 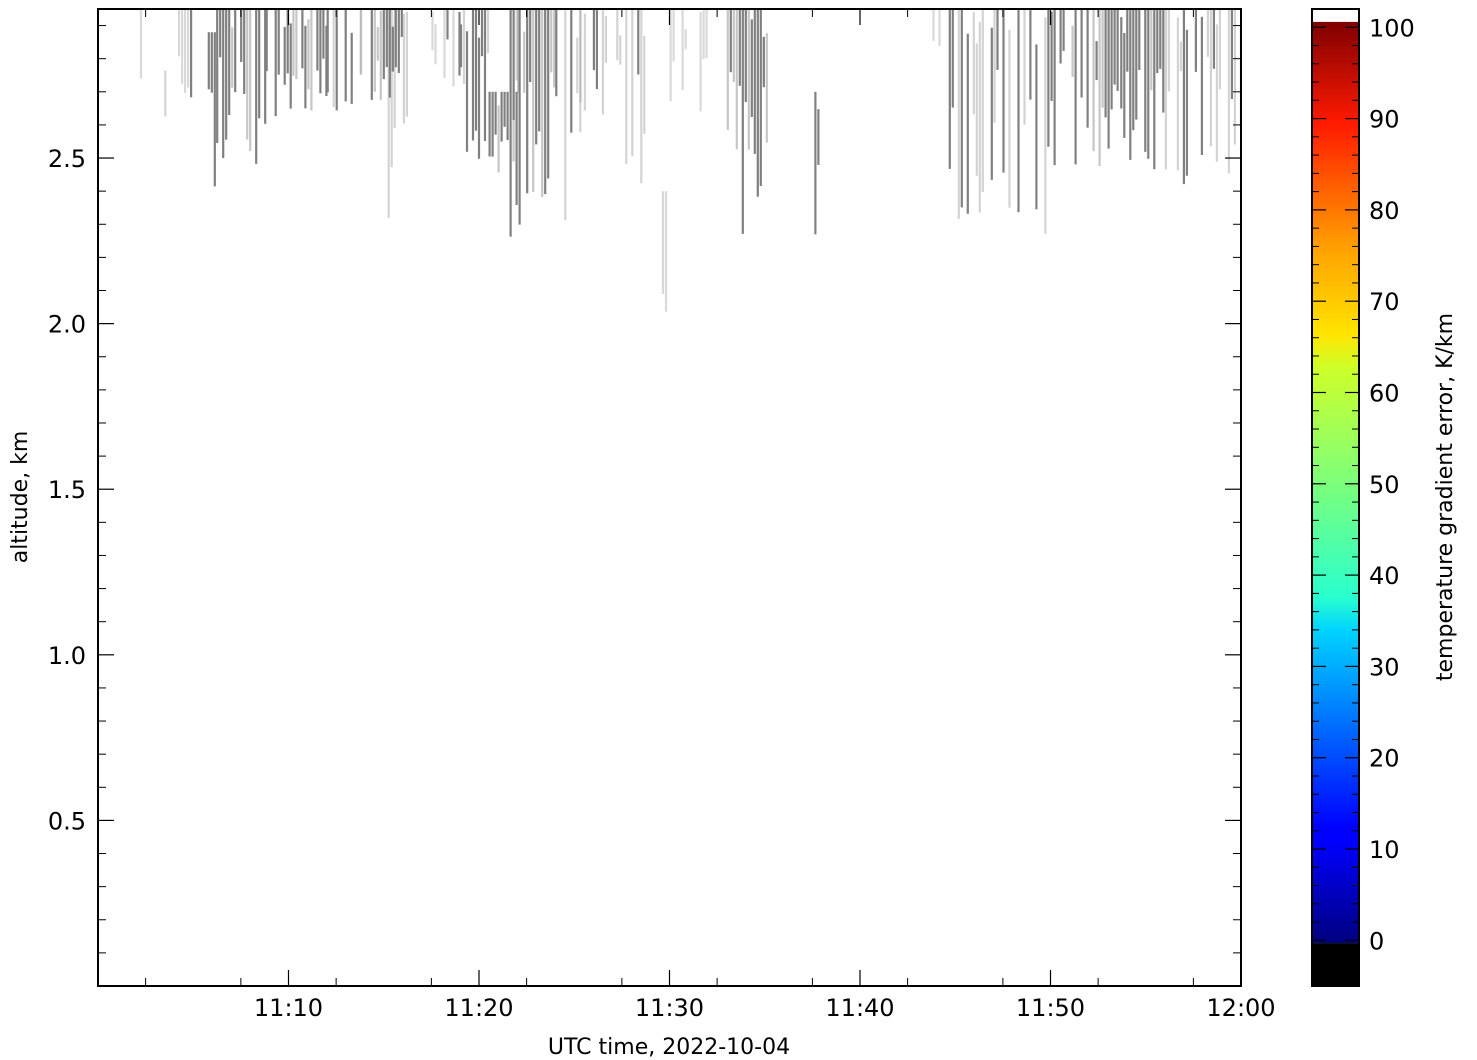 I want to click on colorbar-tick-label: 100, so click(x=1392, y=28).